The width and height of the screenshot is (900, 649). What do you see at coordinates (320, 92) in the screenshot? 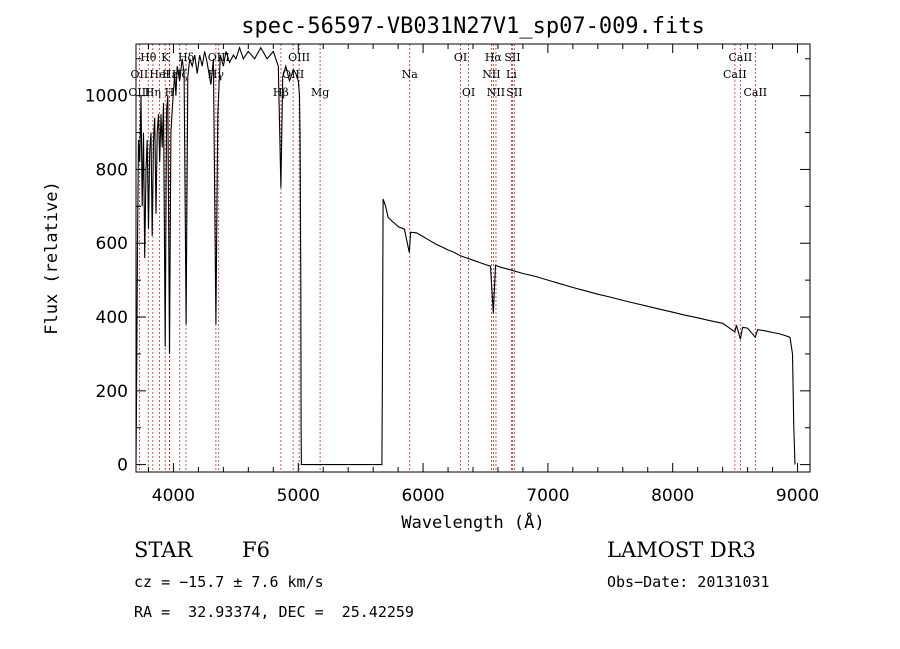
I see `line-marker-label: Mg` at bounding box center [320, 92].